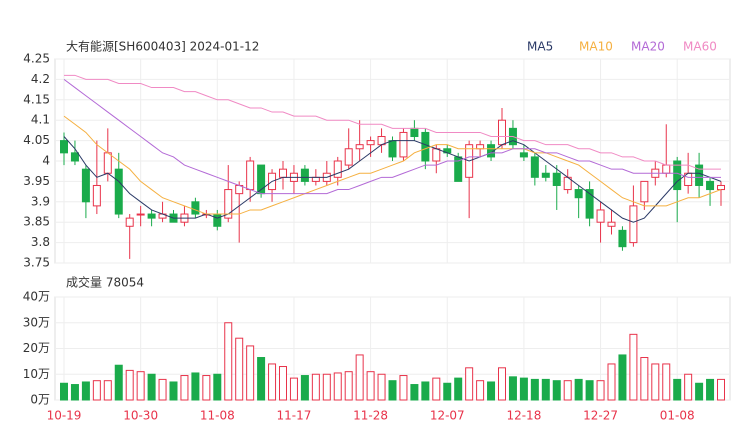 The height and width of the screenshot is (440, 740). Describe the element at coordinates (294, 416) in the screenshot. I see `x-tick-label: 11-17` at that location.